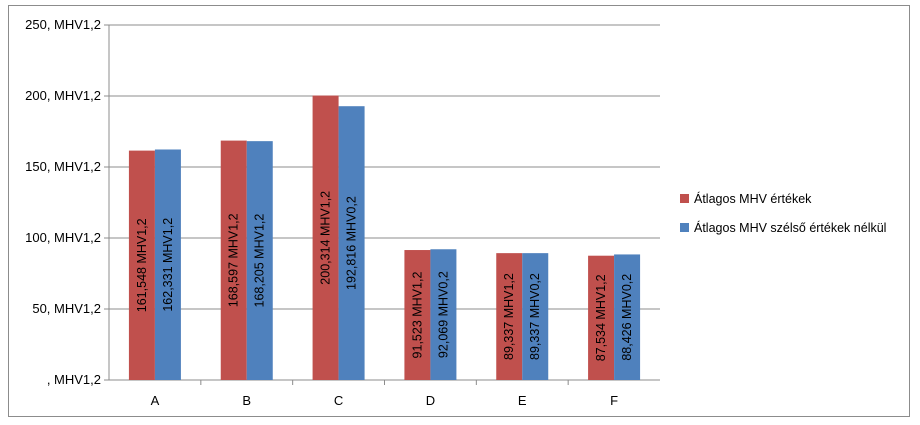 The image size is (920, 425). Describe the element at coordinates (614, 400) in the screenshot. I see `x-tick-label: F` at that location.